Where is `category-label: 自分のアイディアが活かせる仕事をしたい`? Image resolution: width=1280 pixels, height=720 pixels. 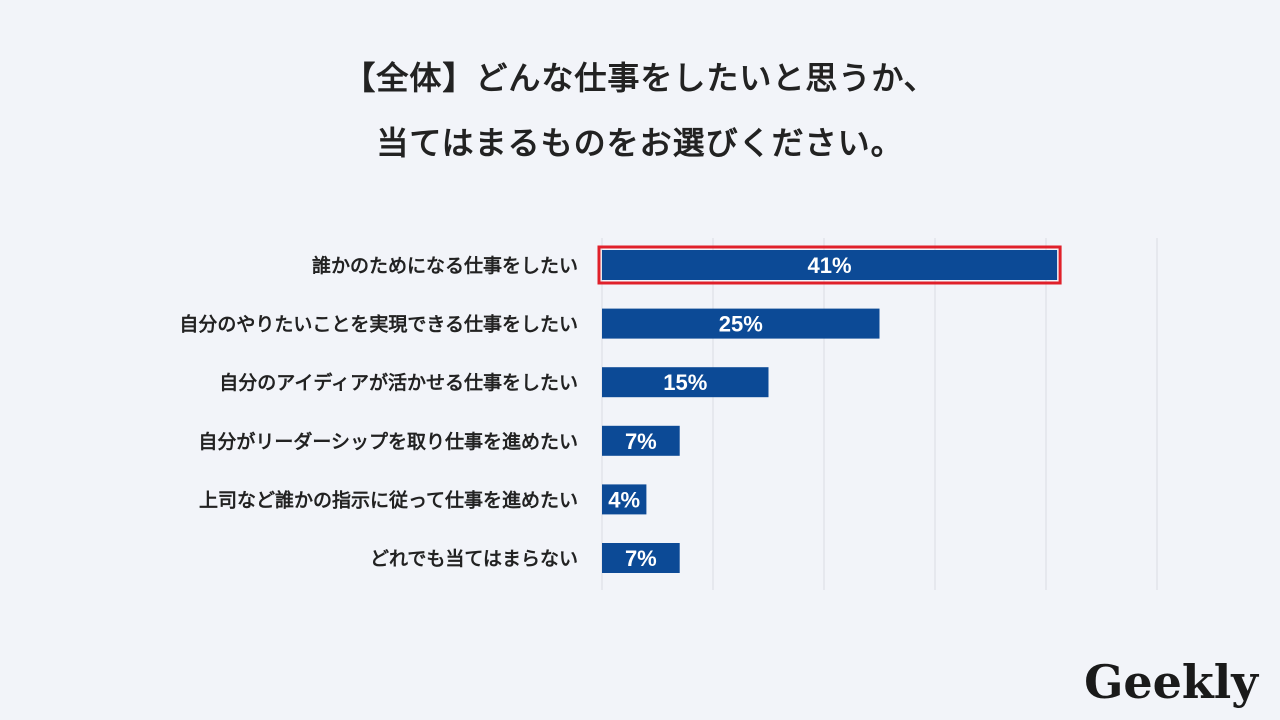
category-label: 自分のアイディアが活かせる仕事をしたい is located at coordinates (398, 382).